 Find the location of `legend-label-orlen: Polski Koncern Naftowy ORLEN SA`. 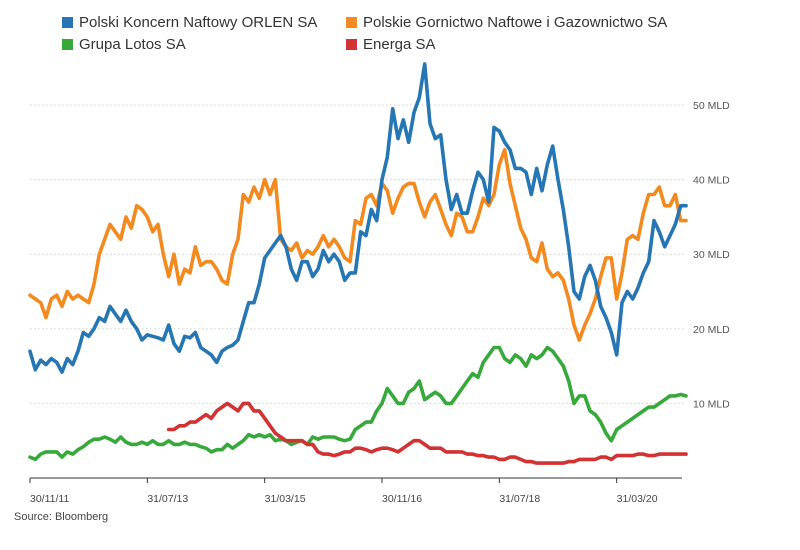

legend-label-orlen: Polski Koncern Naftowy ORLEN SA is located at coordinates (198, 22).